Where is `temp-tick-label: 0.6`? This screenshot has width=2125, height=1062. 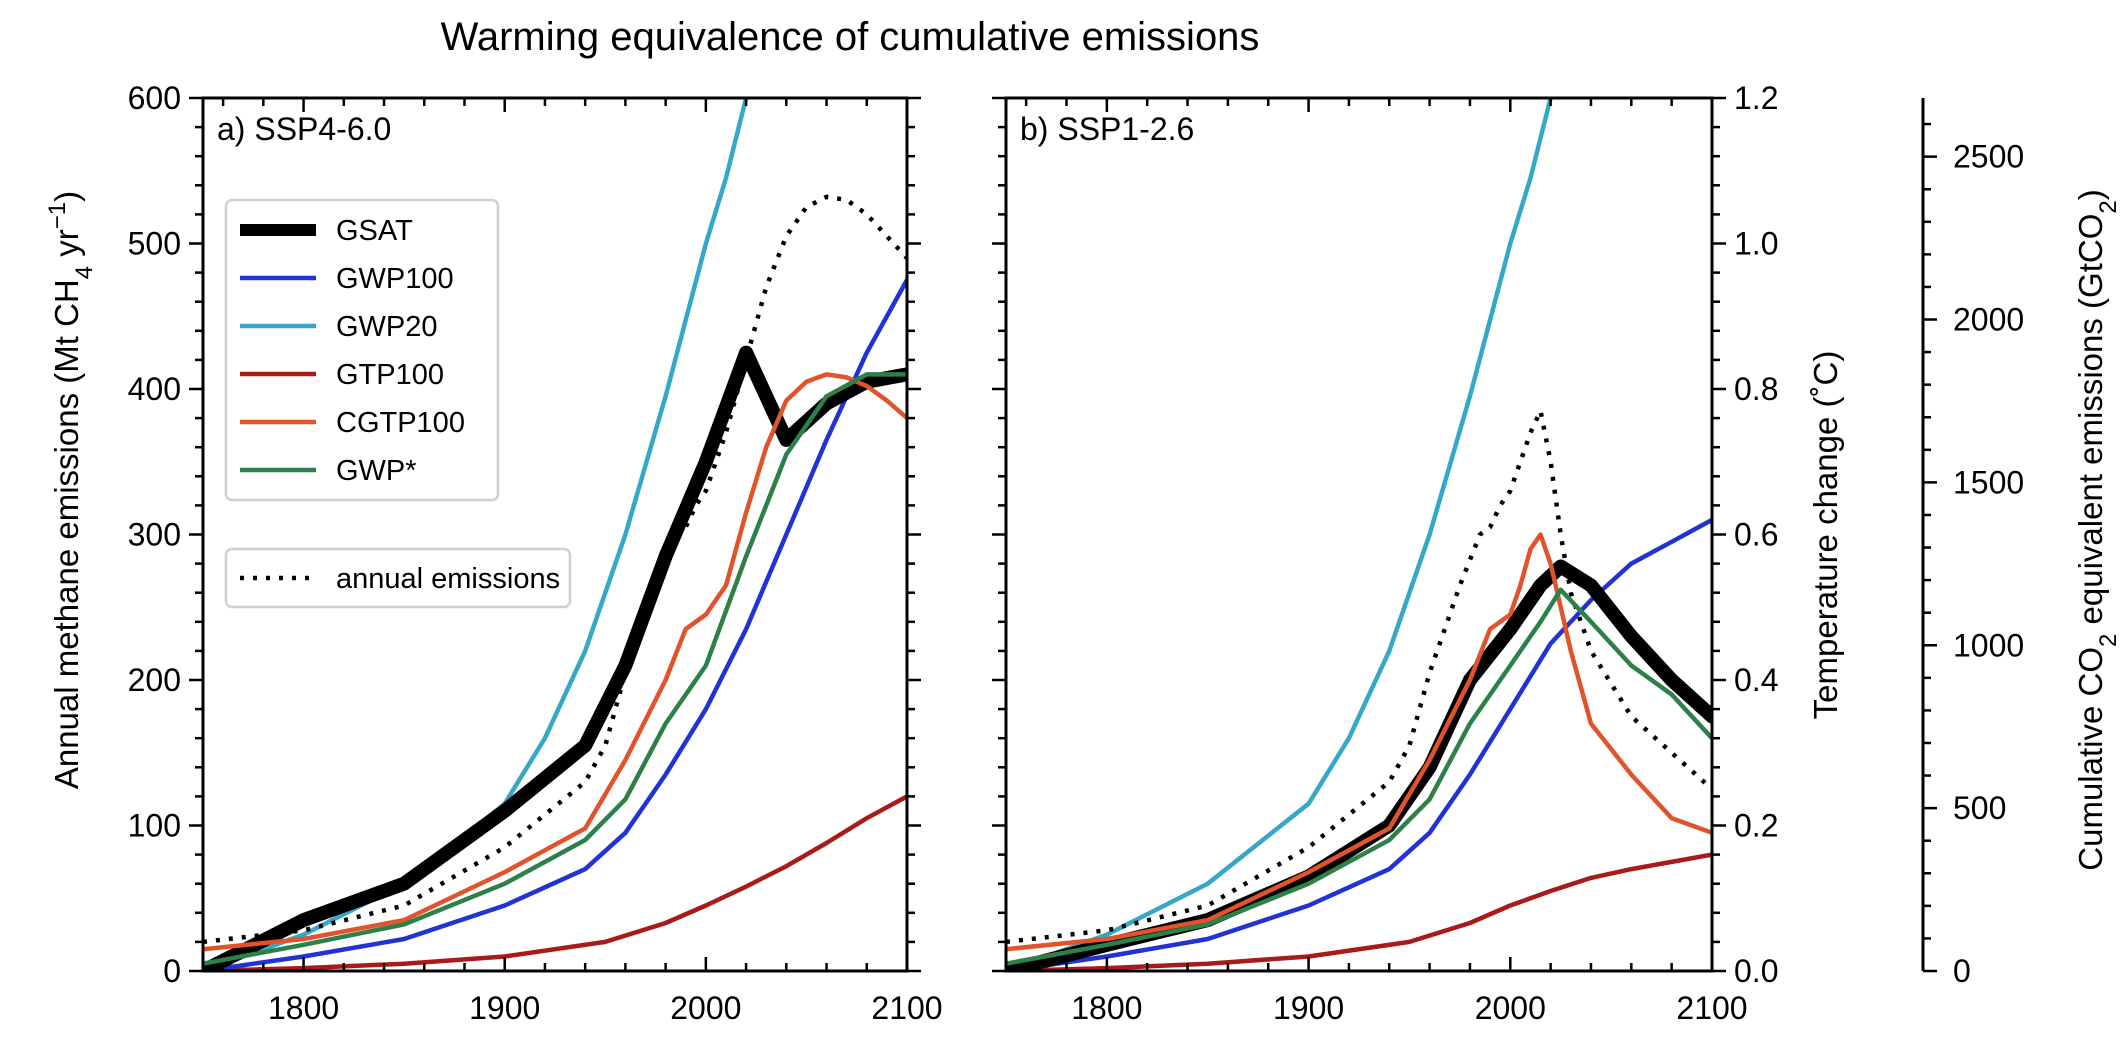
temp-tick-label: 0.6 is located at coordinates (1756, 535).